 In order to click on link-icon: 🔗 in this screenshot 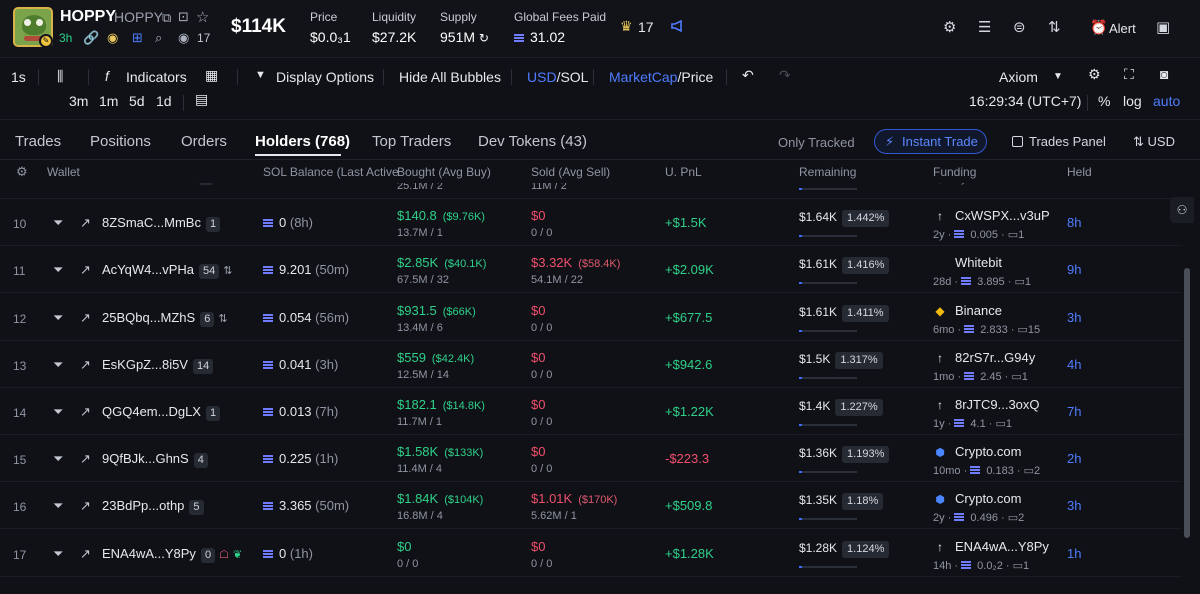, I will do `click(91, 37)`.